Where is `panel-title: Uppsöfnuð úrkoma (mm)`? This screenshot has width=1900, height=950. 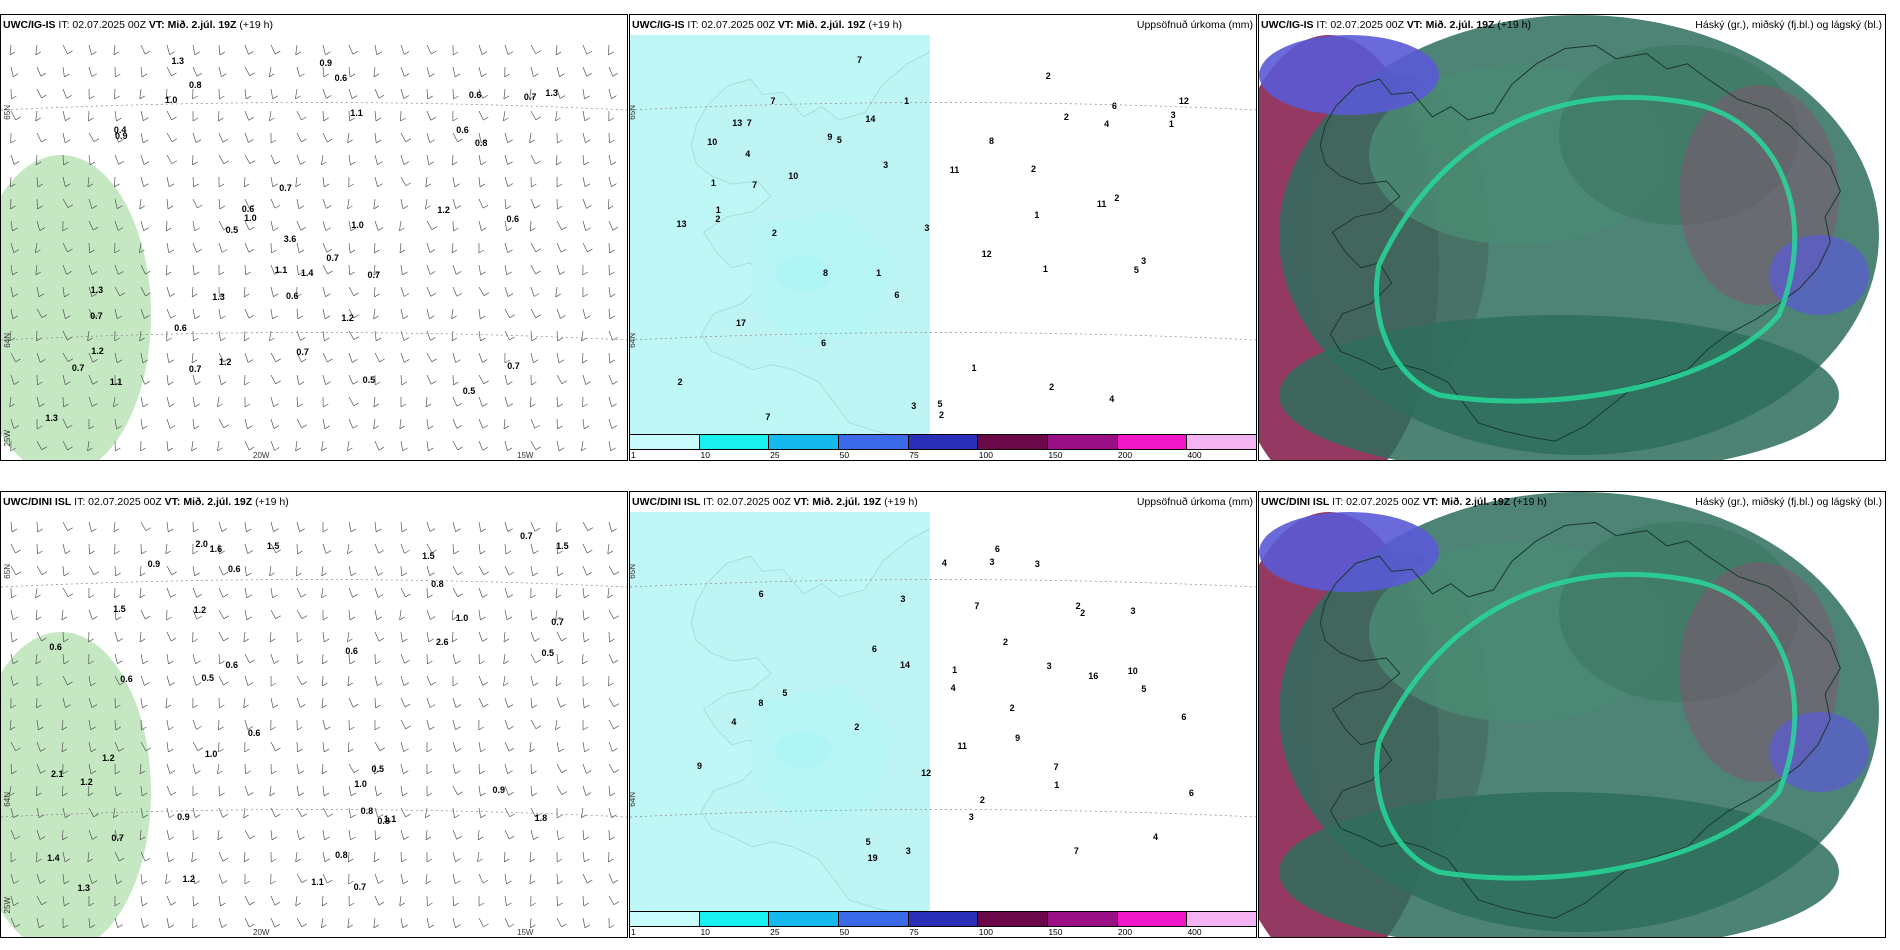 panel-title: Uppsöfnuð úrkoma (mm) is located at coordinates (1194, 502).